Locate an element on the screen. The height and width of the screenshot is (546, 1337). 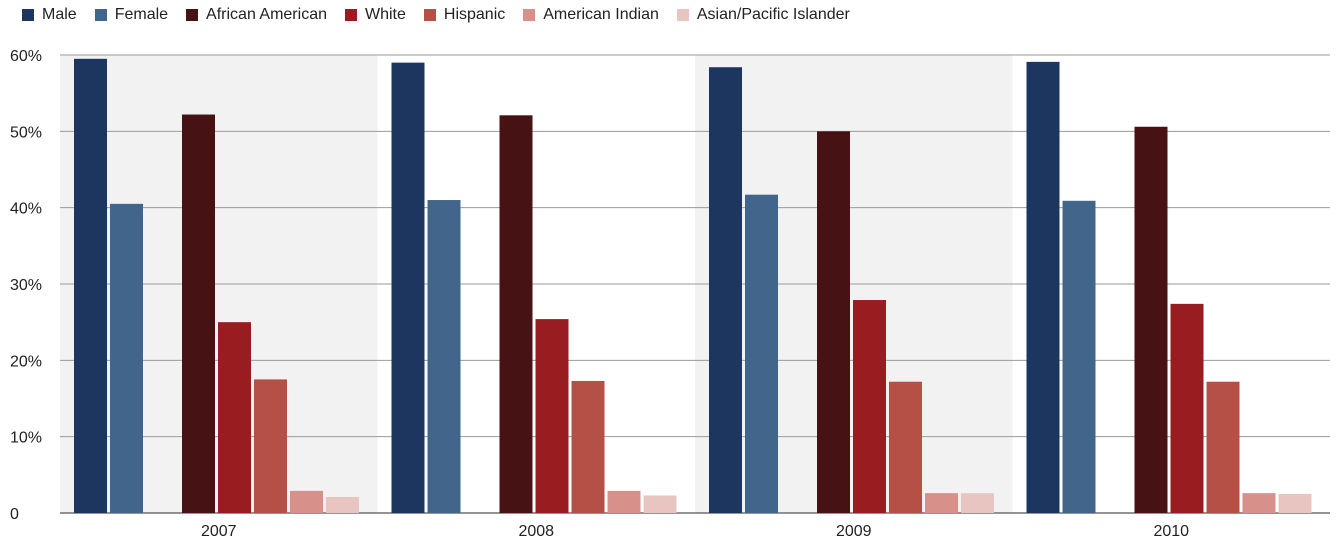
y-tick-label: 10% is located at coordinates (26, 438).